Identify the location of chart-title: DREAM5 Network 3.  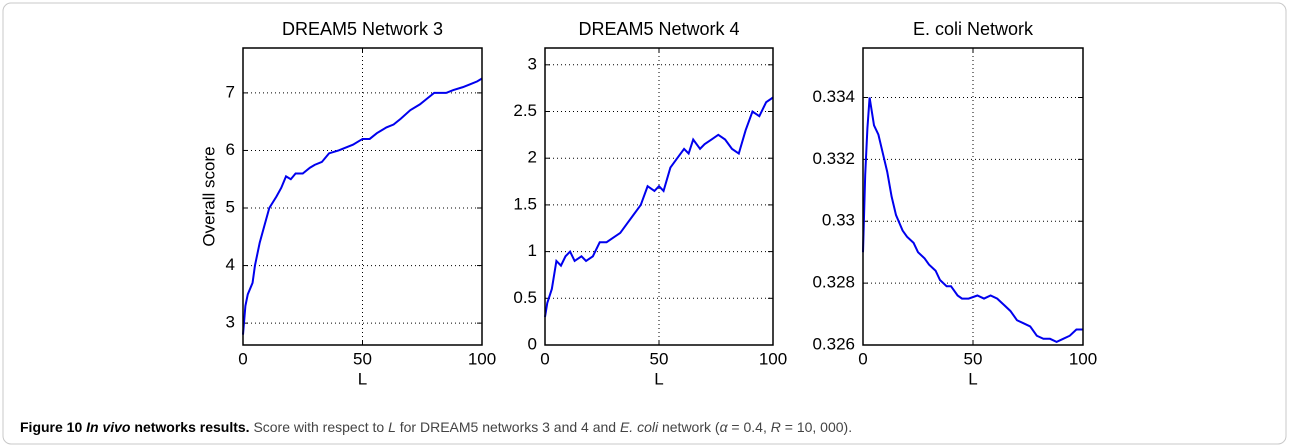
(362, 29).